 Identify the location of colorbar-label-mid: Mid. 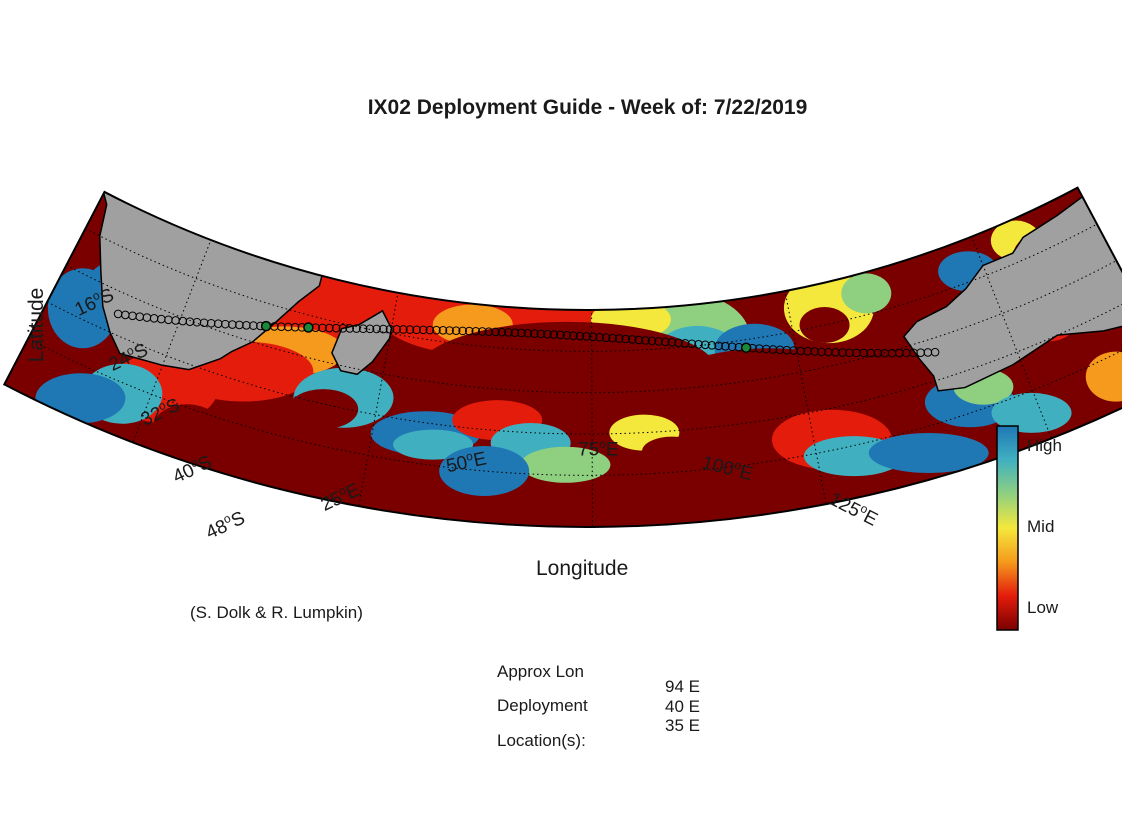
(1041, 526).